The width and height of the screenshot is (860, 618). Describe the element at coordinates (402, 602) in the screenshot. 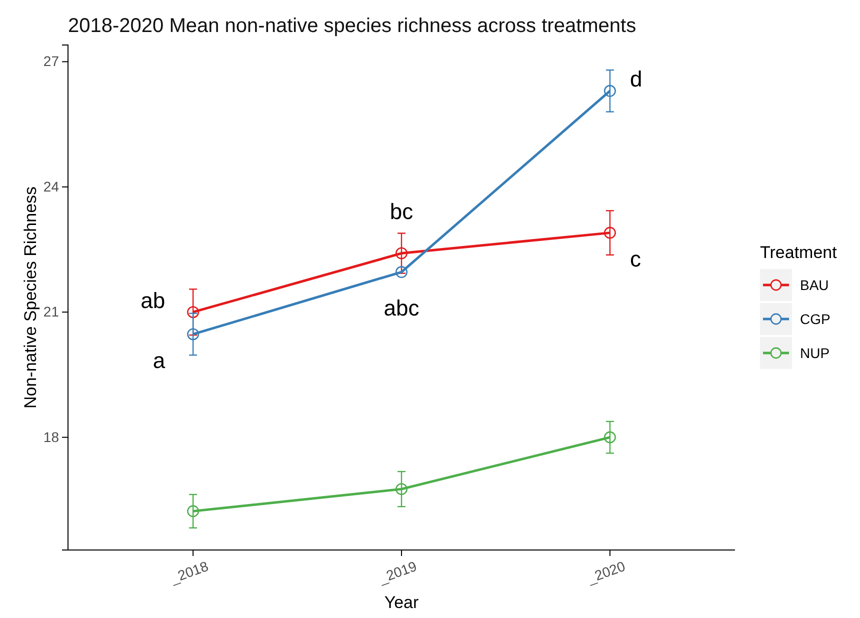

I see `x-axis-title: Year` at that location.